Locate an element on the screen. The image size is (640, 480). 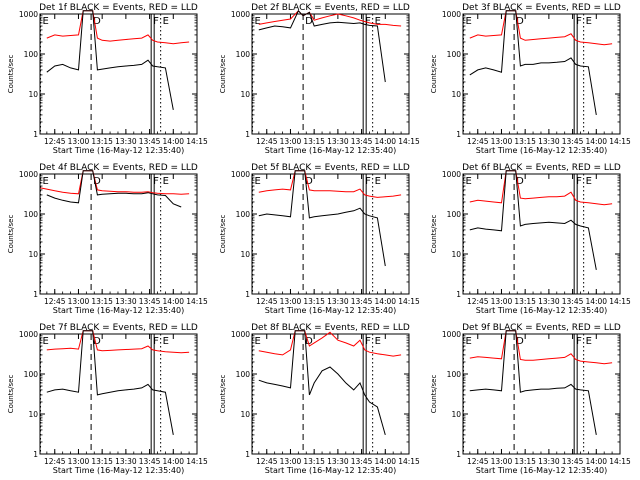
panel-8-xtick-label-0: 12:45 is located at coordinates (267, 461).